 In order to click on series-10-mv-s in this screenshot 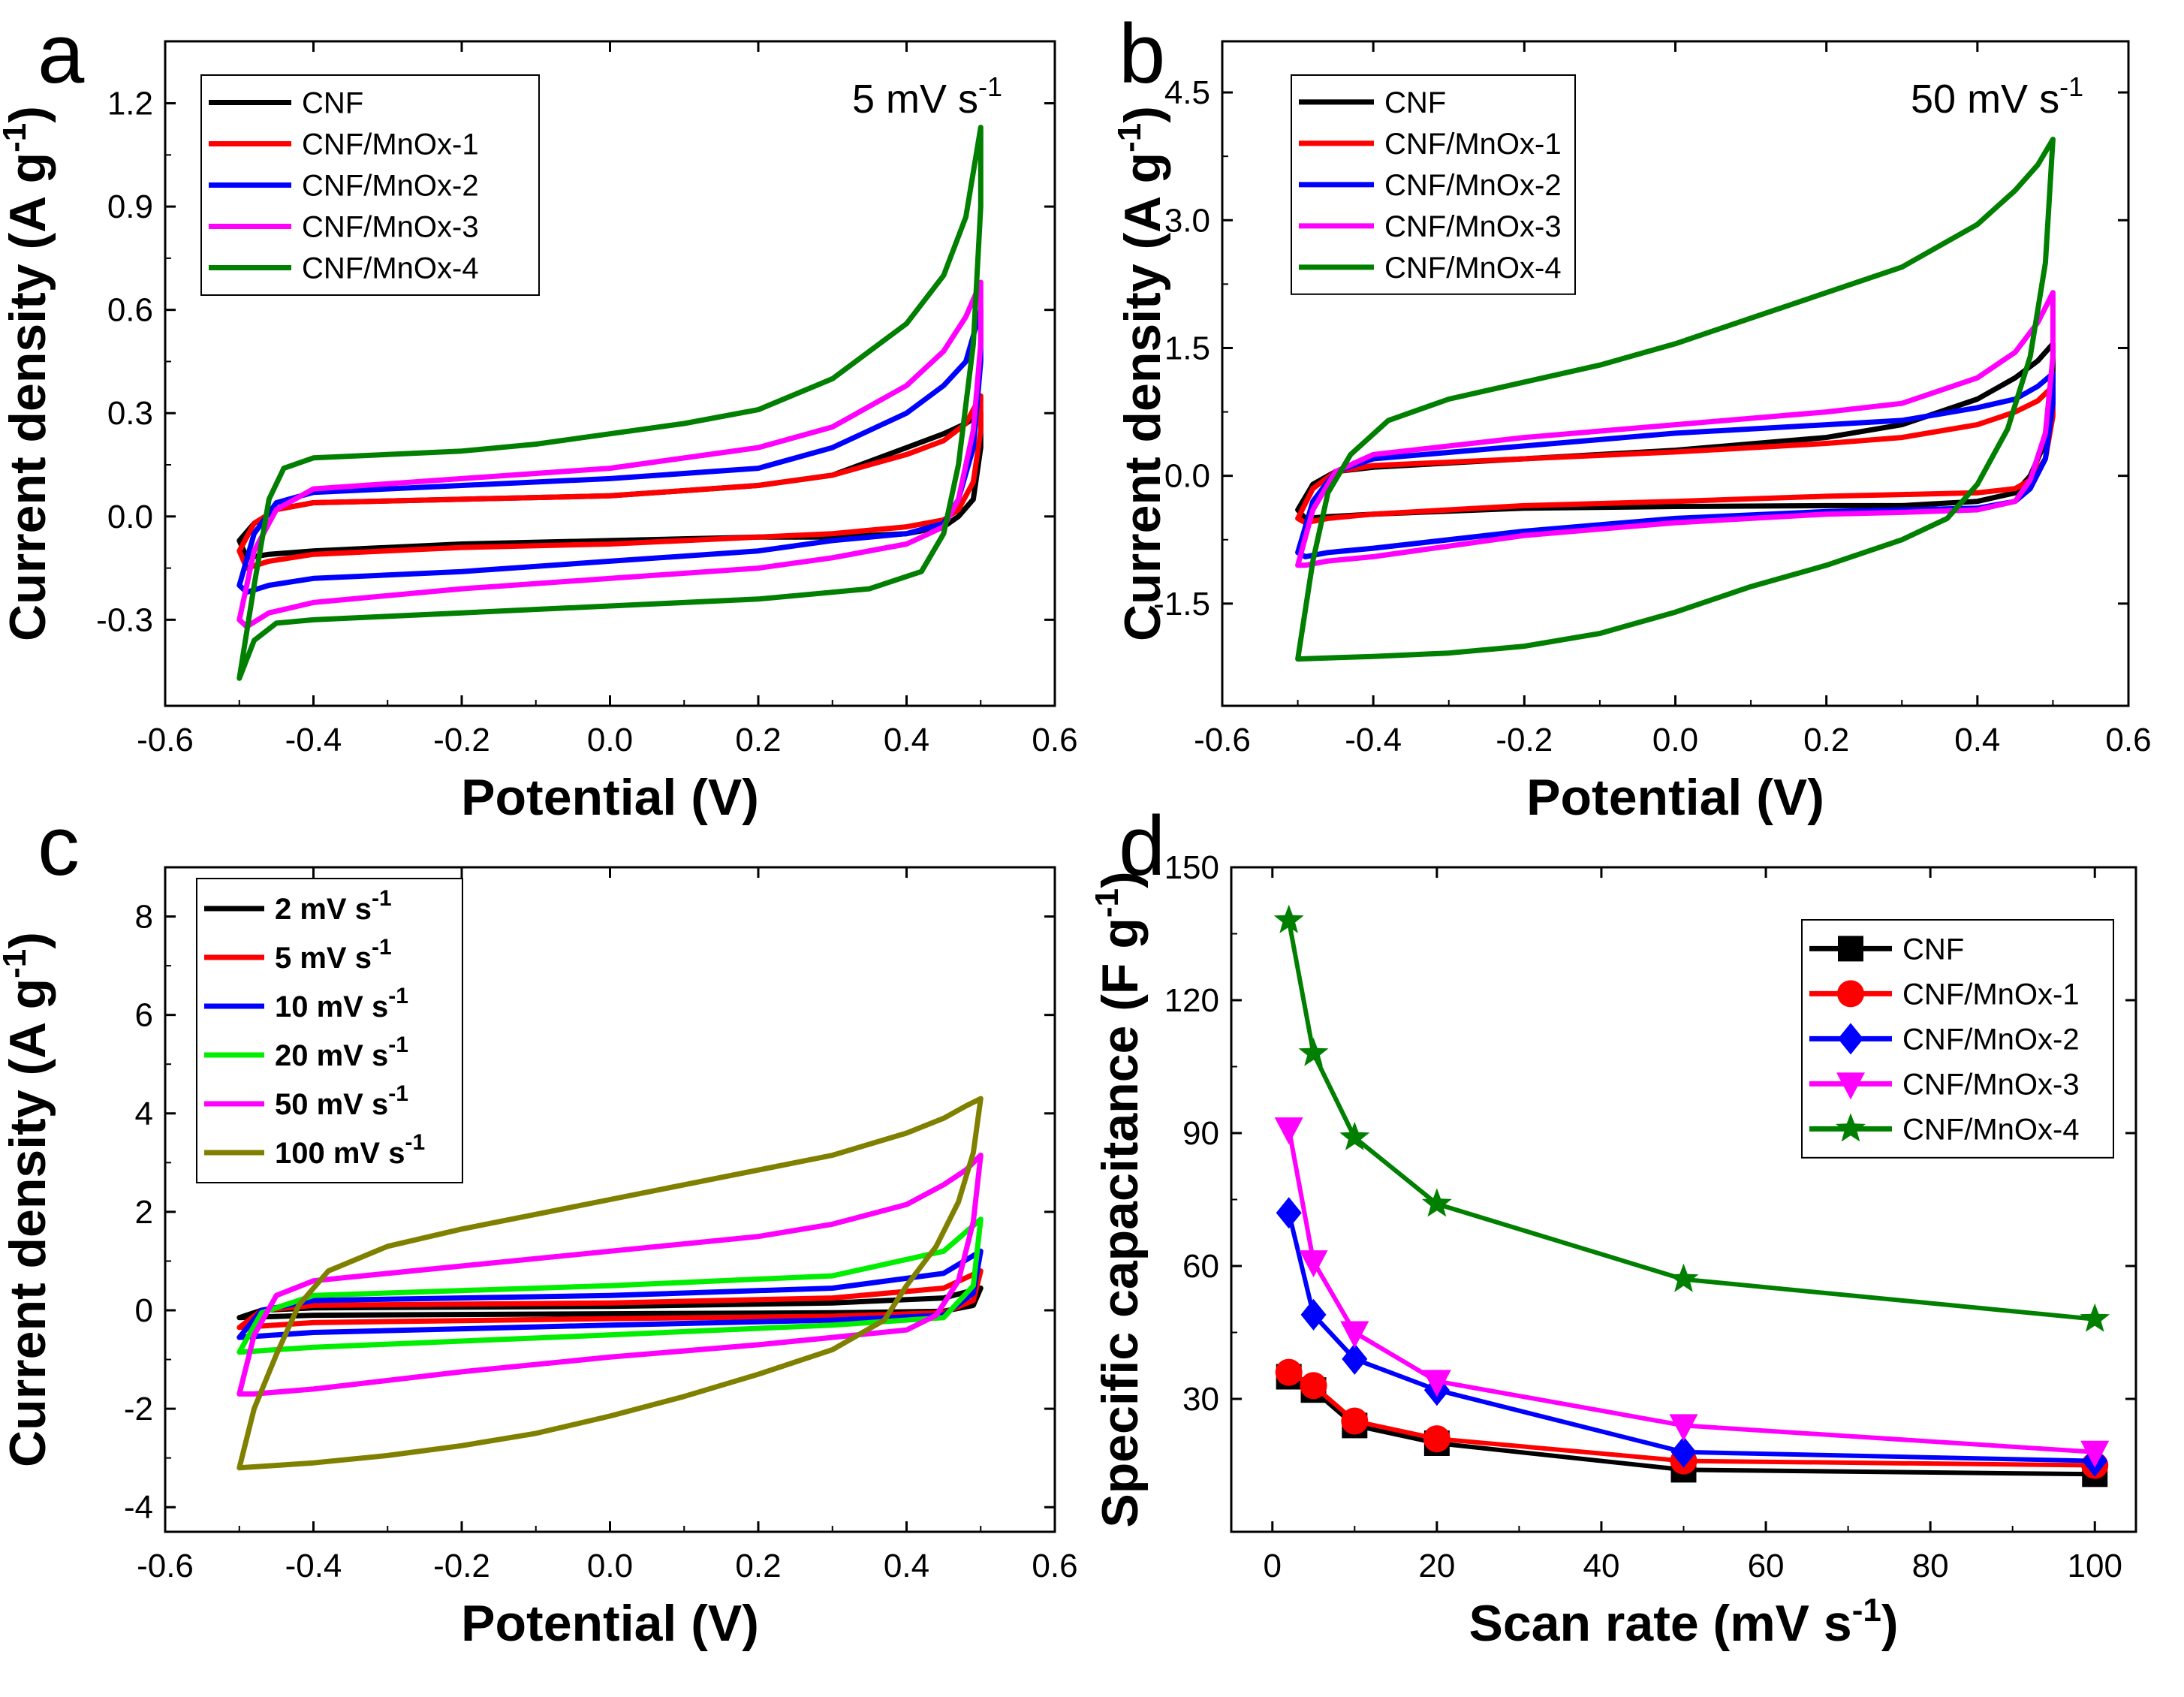, I will do `click(610, 1294)`.